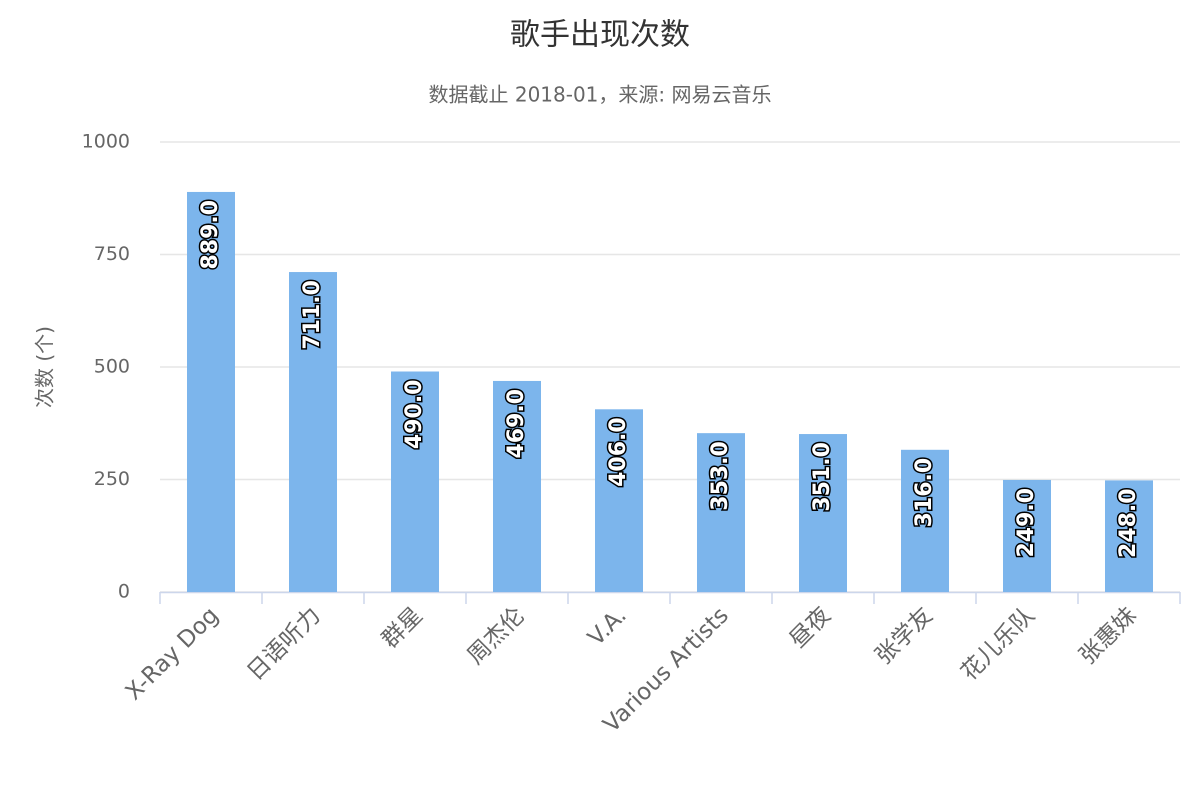 This screenshot has width=1200, height=800. I want to click on data-label: 249.0, so click(1026, 523).